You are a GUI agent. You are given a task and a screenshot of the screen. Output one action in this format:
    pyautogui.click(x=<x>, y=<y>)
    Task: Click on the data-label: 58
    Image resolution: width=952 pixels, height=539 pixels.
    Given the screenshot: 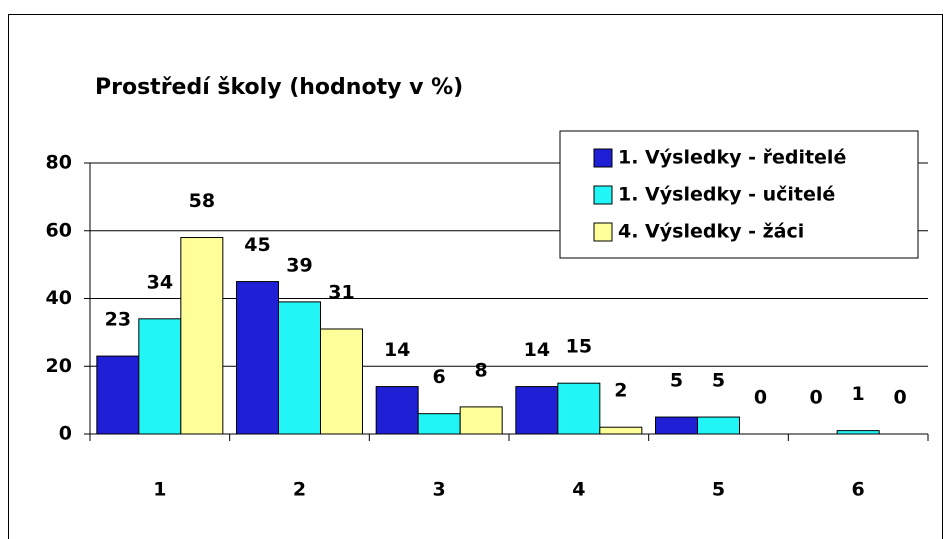 What is the action you would take?
    pyautogui.click(x=202, y=201)
    